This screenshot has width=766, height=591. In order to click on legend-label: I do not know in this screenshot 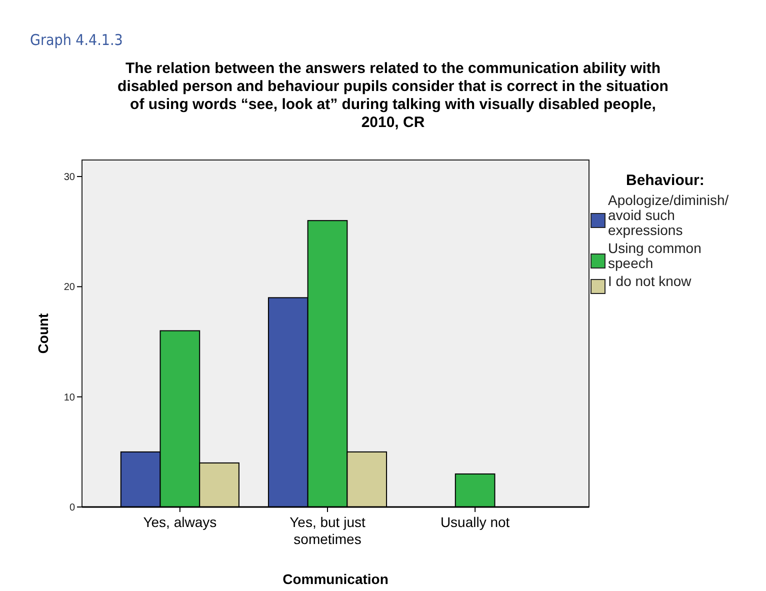, I will do `click(650, 281)`.